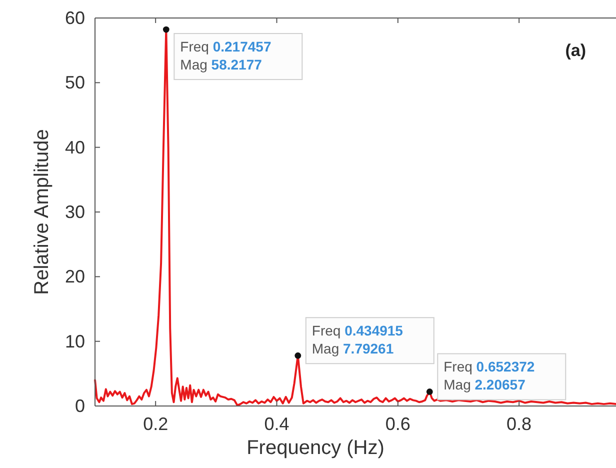  What do you see at coordinates (42, 212) in the screenshot?
I see `y-axis-title: Relative Amplitude` at bounding box center [42, 212].